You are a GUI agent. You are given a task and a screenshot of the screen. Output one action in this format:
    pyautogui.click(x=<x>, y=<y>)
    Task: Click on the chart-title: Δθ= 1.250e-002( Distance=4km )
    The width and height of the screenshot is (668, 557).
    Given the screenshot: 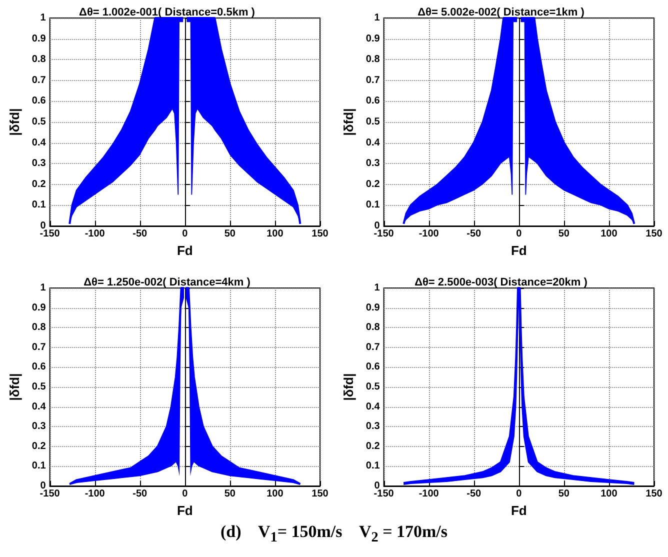 What is the action you would take?
    pyautogui.click(x=167, y=282)
    